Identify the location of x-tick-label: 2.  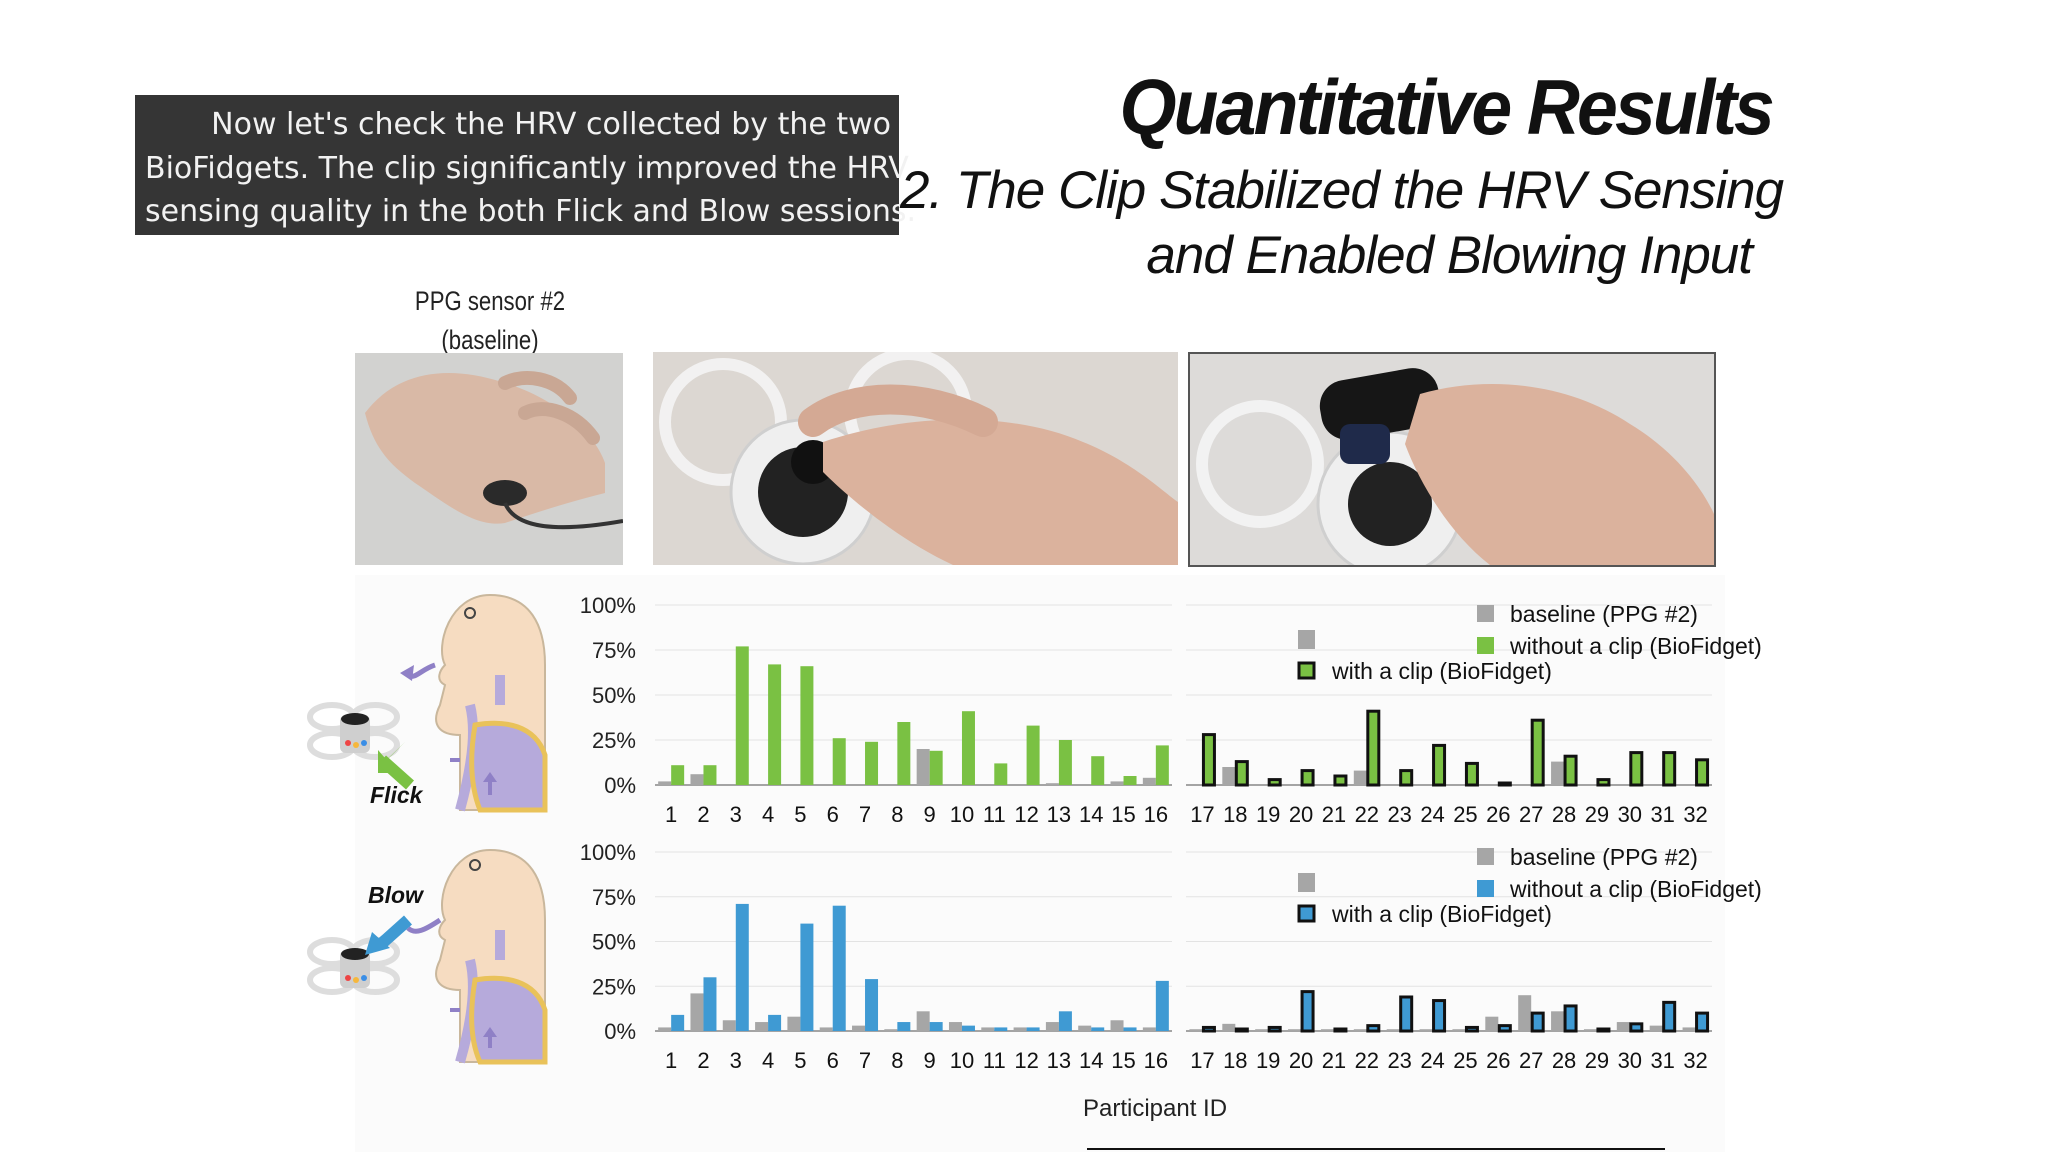
(703, 1060).